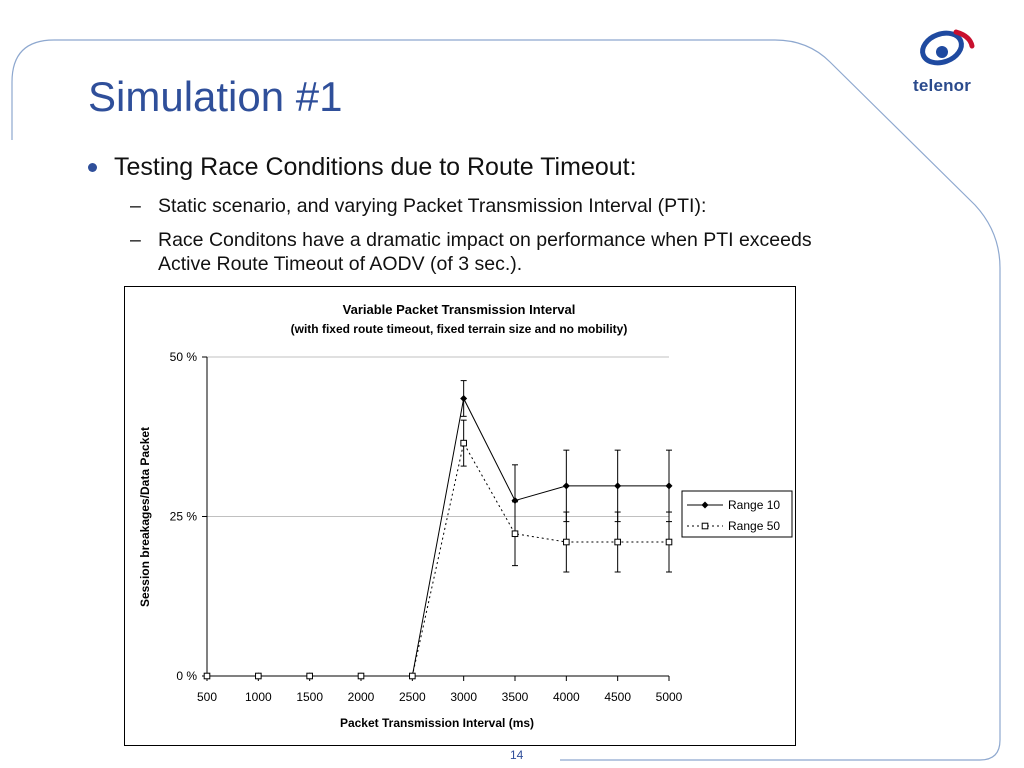 This screenshot has height=768, width=1024. Describe the element at coordinates (617, 697) in the screenshot. I see `x-tick-label: 4500` at that location.